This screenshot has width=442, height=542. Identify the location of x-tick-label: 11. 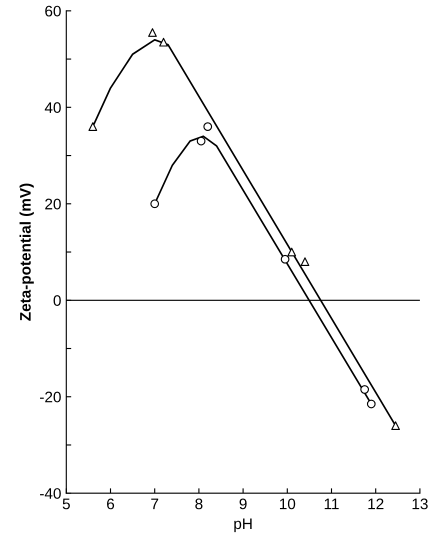
(331, 504).